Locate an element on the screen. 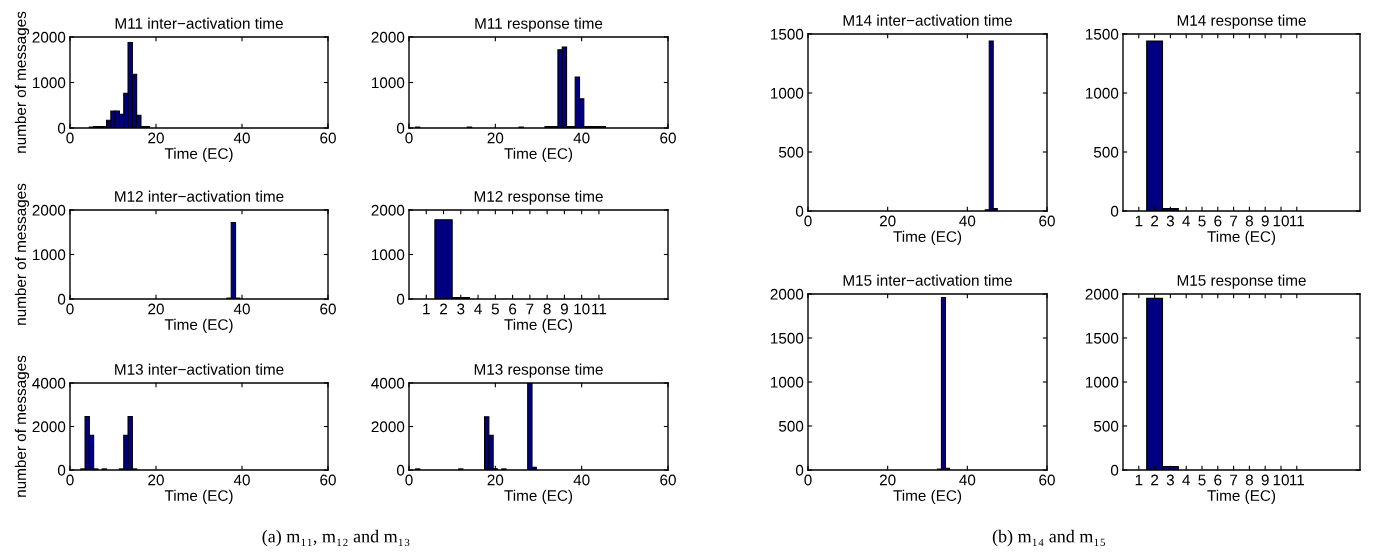  text: (b) m₁₄ and m₁₅ is located at coordinates (1048, 538).